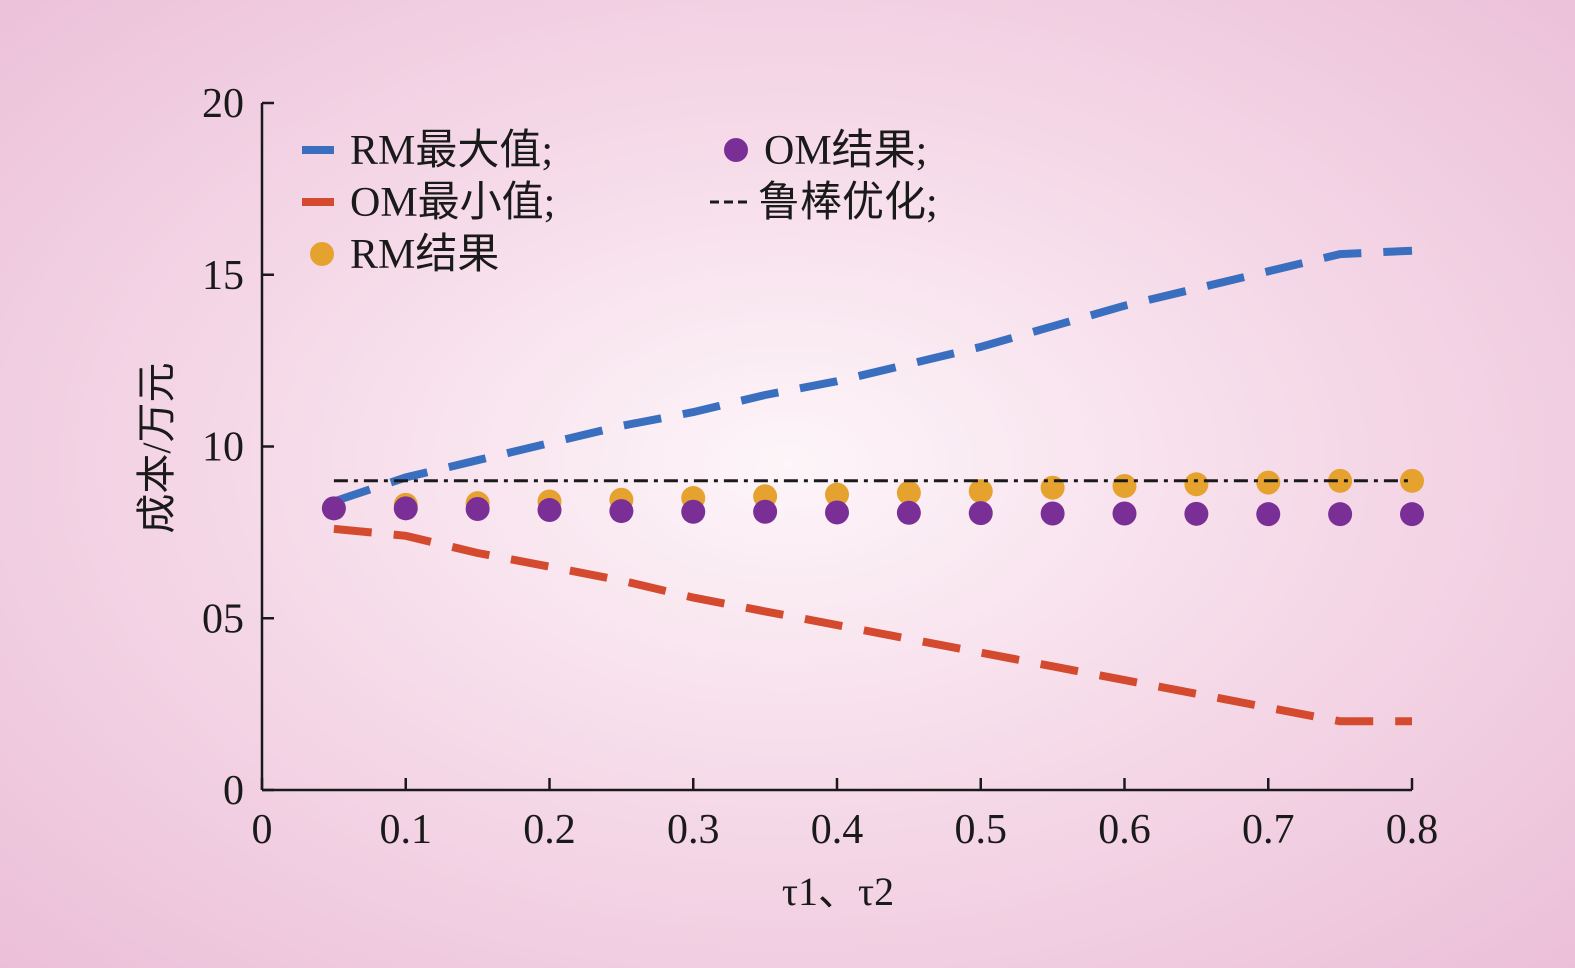 Image resolution: width=1575 pixels, height=968 pixels. Describe the element at coordinates (424, 255) in the screenshot. I see `legend-label: RM结果` at that location.